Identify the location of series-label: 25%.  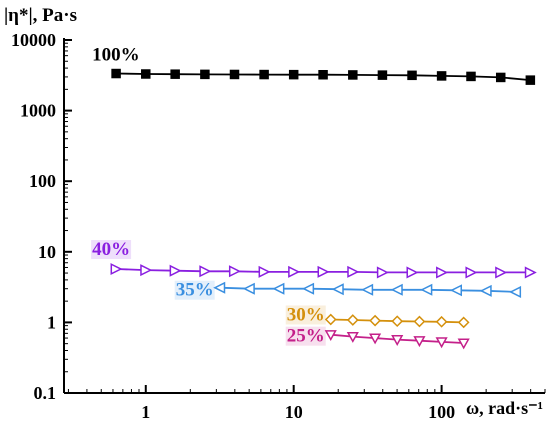
(306, 336).